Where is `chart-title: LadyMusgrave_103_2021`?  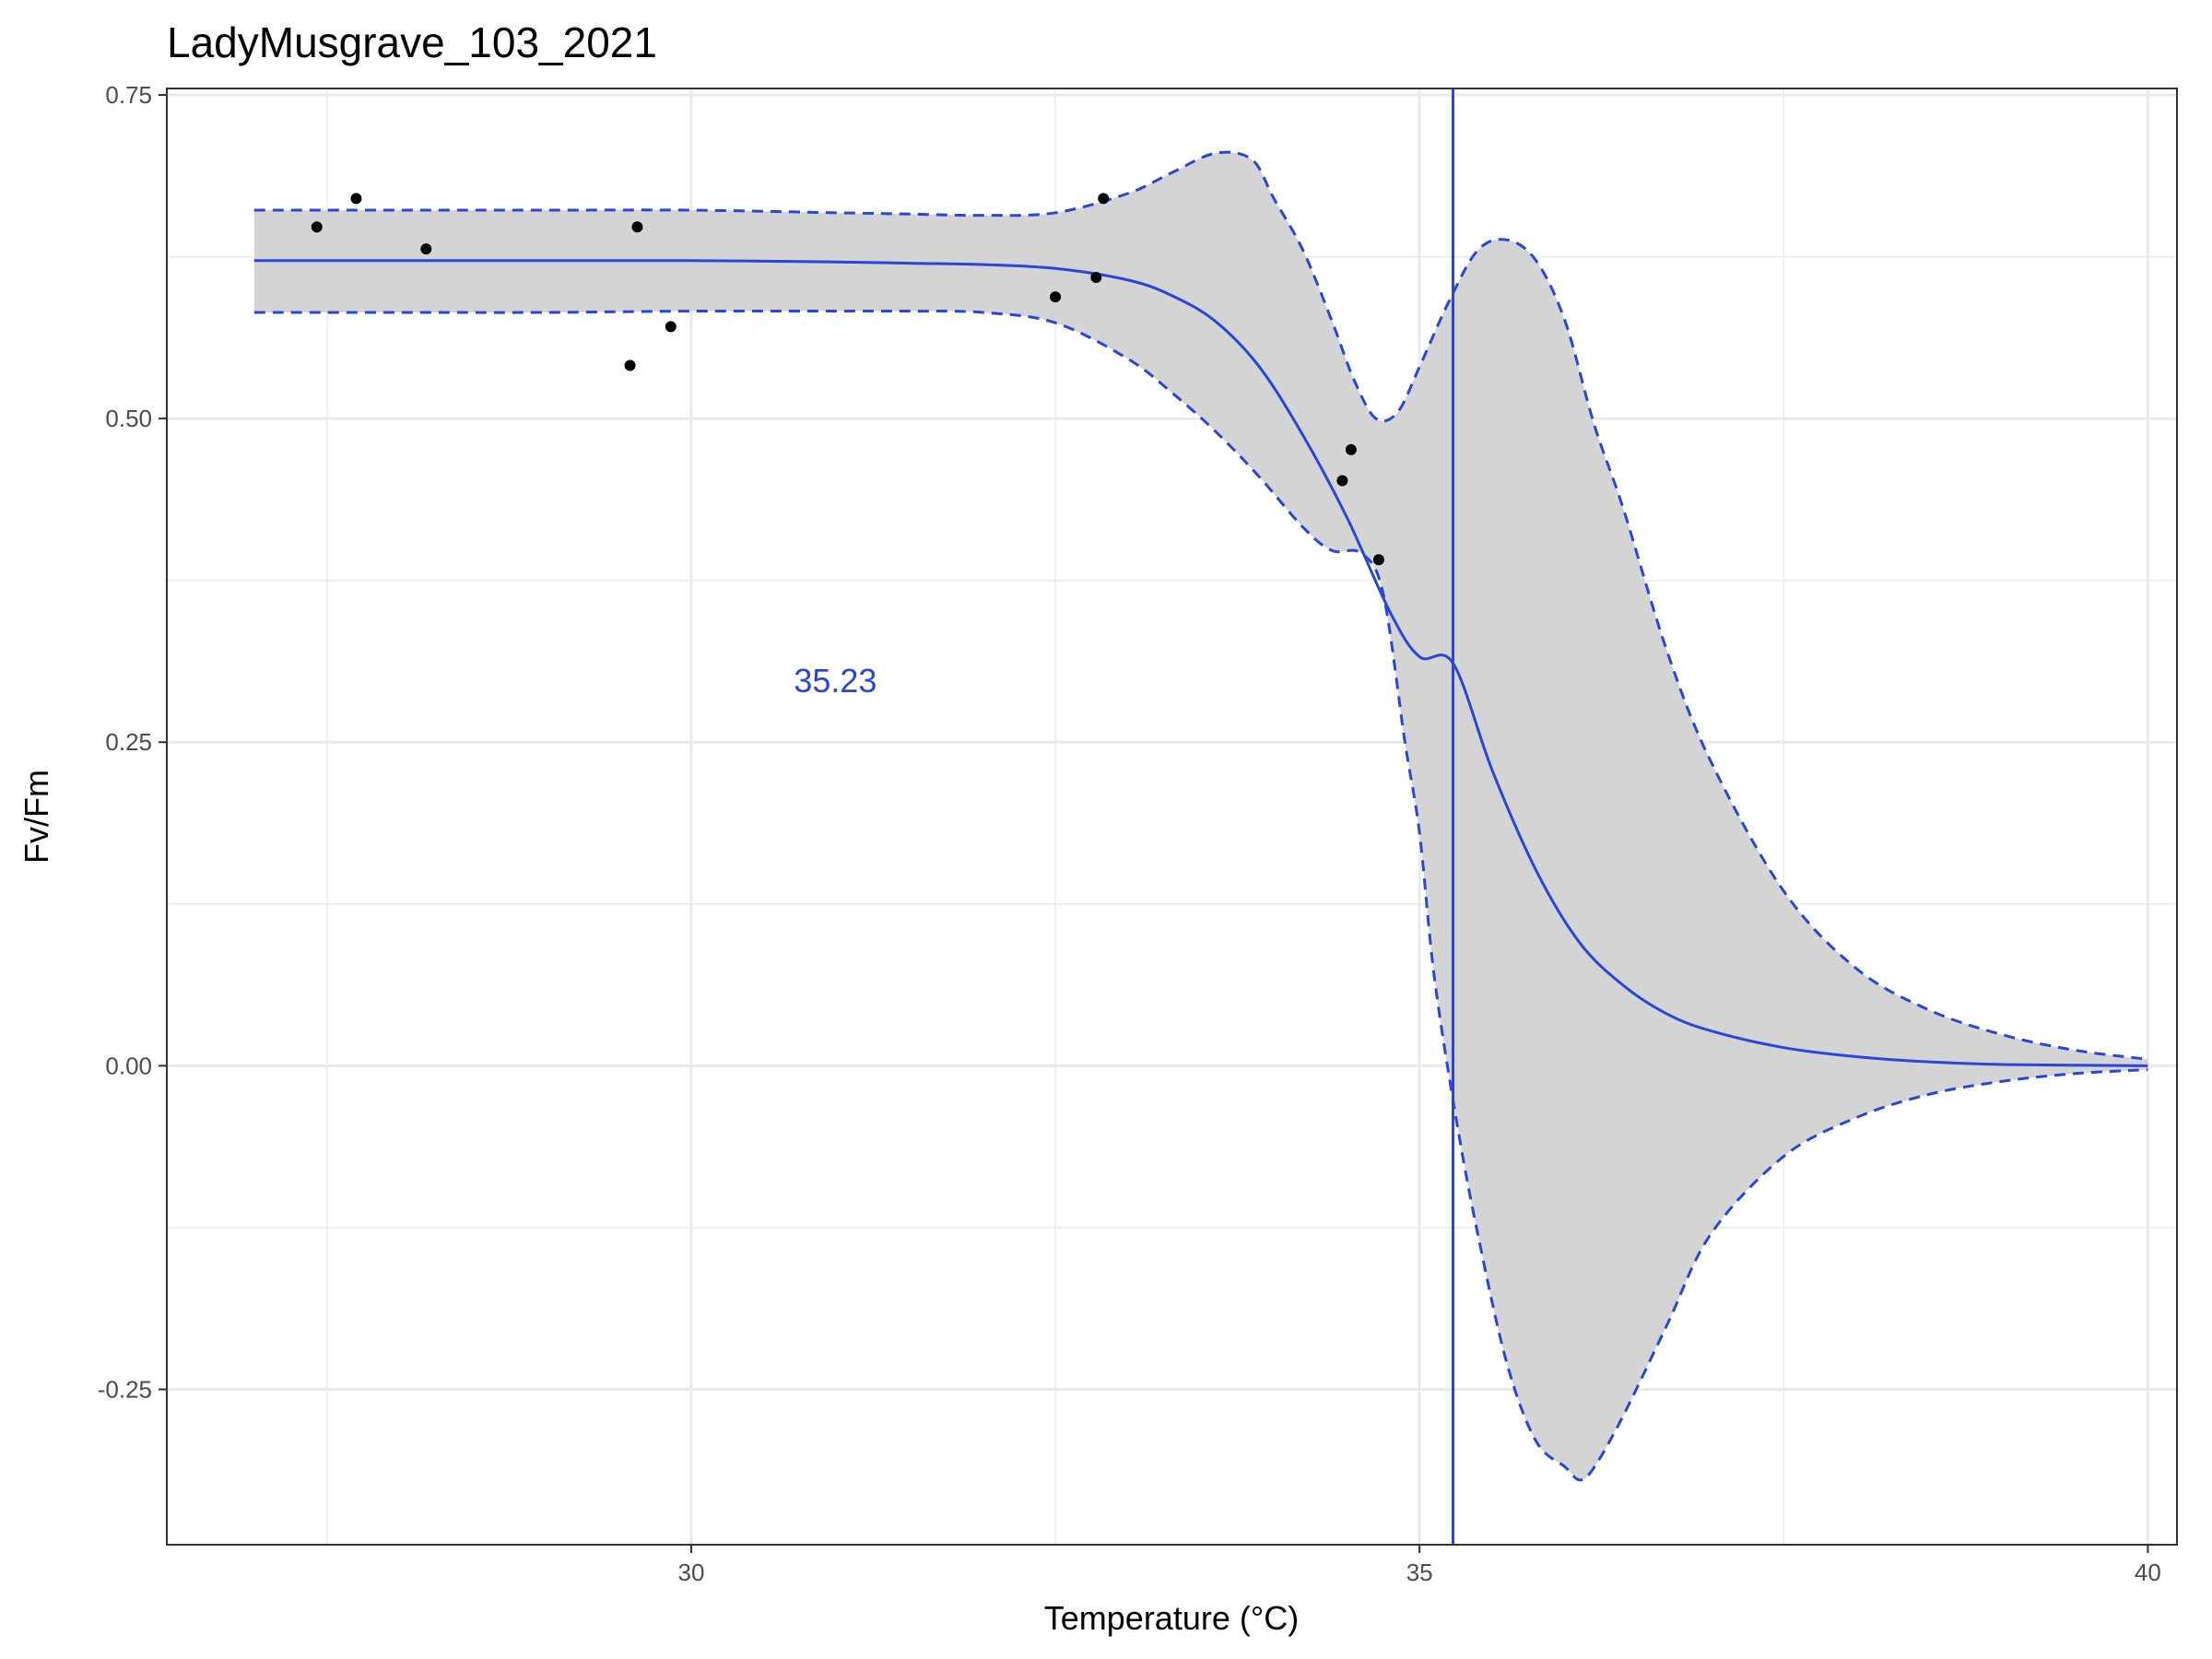 chart-title: LadyMusgrave_103_2021 is located at coordinates (412, 42).